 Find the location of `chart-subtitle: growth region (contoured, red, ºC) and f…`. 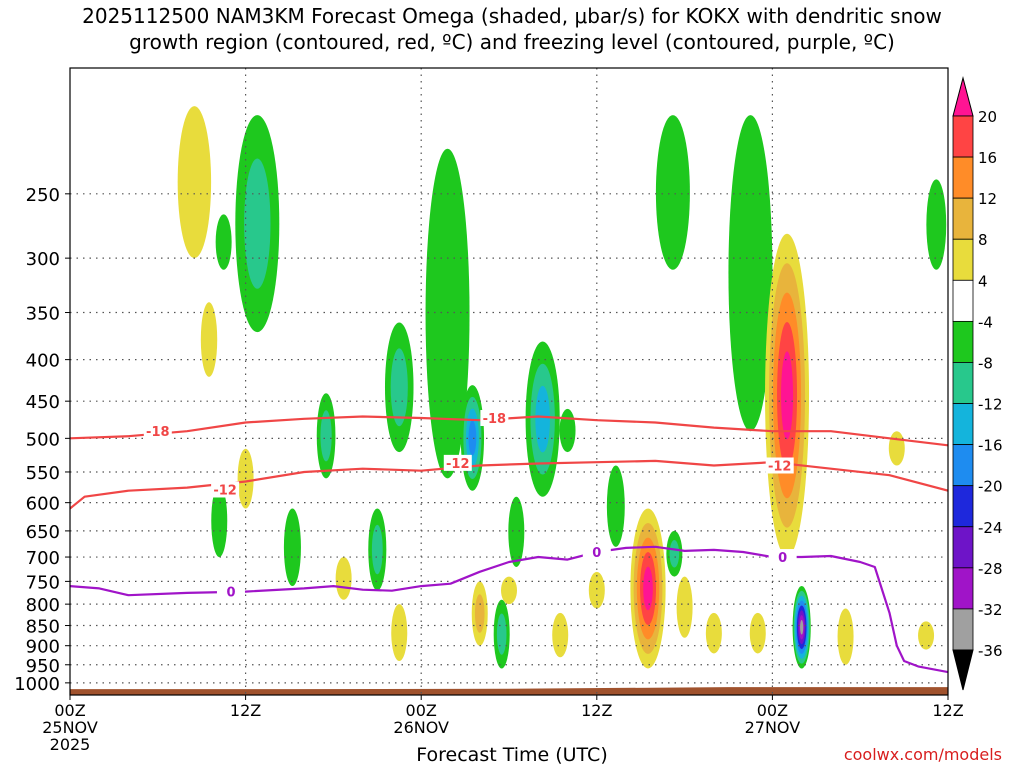

chart-subtitle: growth region (contoured, red, ºC) and f… is located at coordinates (512, 42).